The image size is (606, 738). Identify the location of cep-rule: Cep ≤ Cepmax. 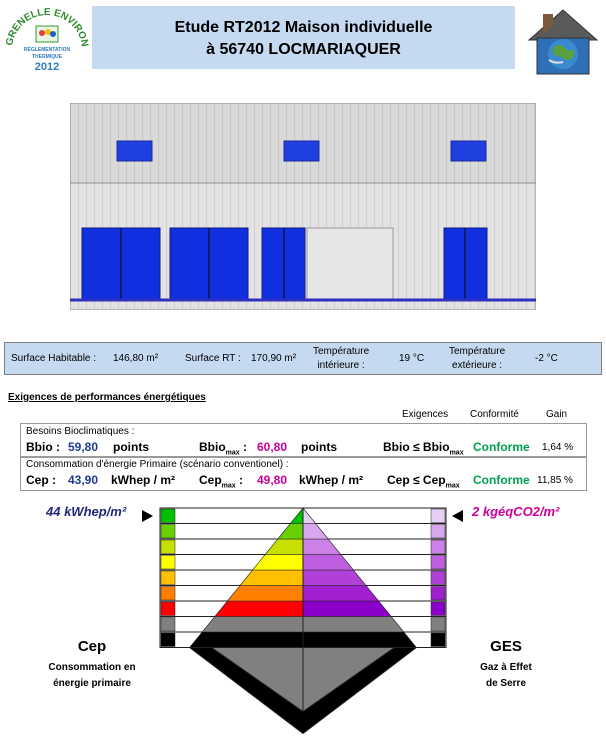
(423, 481).